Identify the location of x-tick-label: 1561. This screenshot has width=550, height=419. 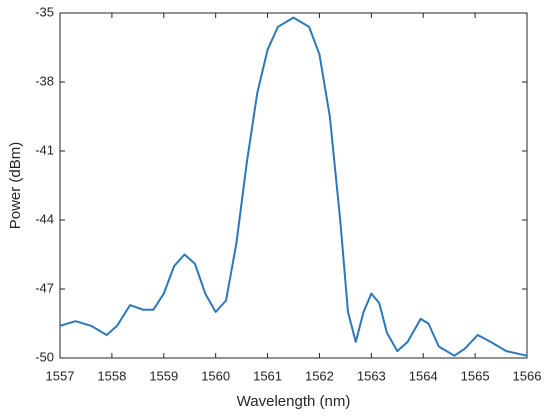
(267, 375).